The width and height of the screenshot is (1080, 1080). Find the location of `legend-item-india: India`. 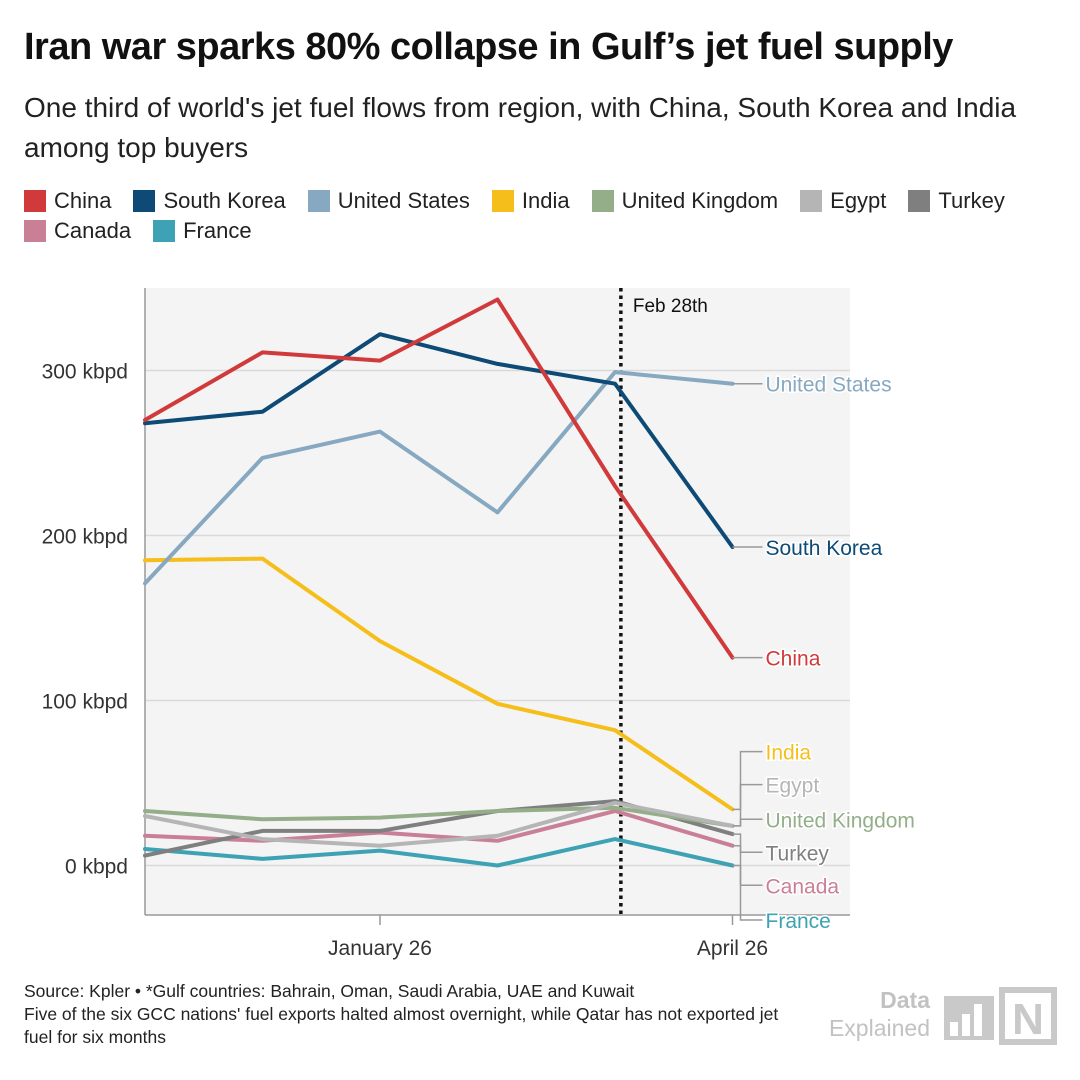

legend-item-india: India is located at coordinates (530, 200).